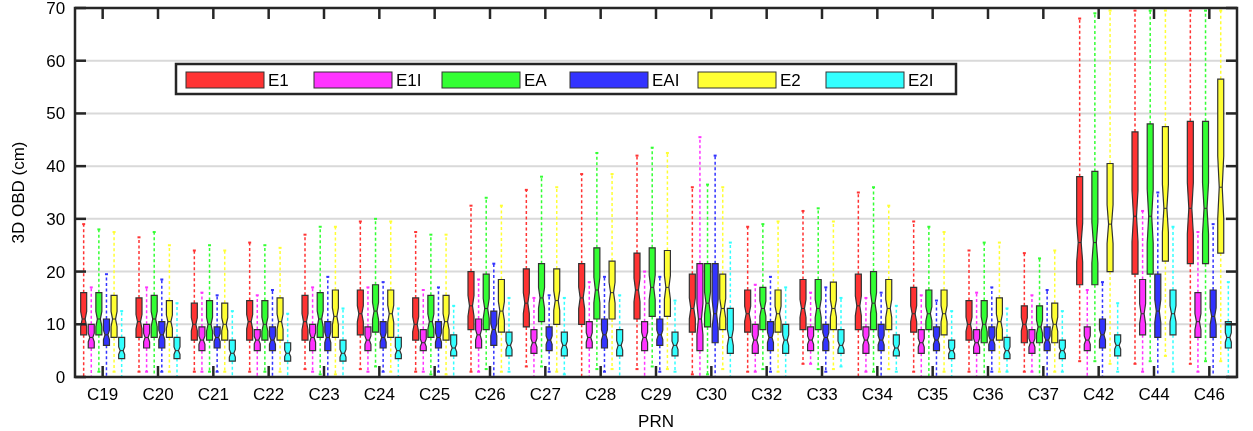  What do you see at coordinates (269, 395) in the screenshot?
I see `x-tick-label: C22` at bounding box center [269, 395].